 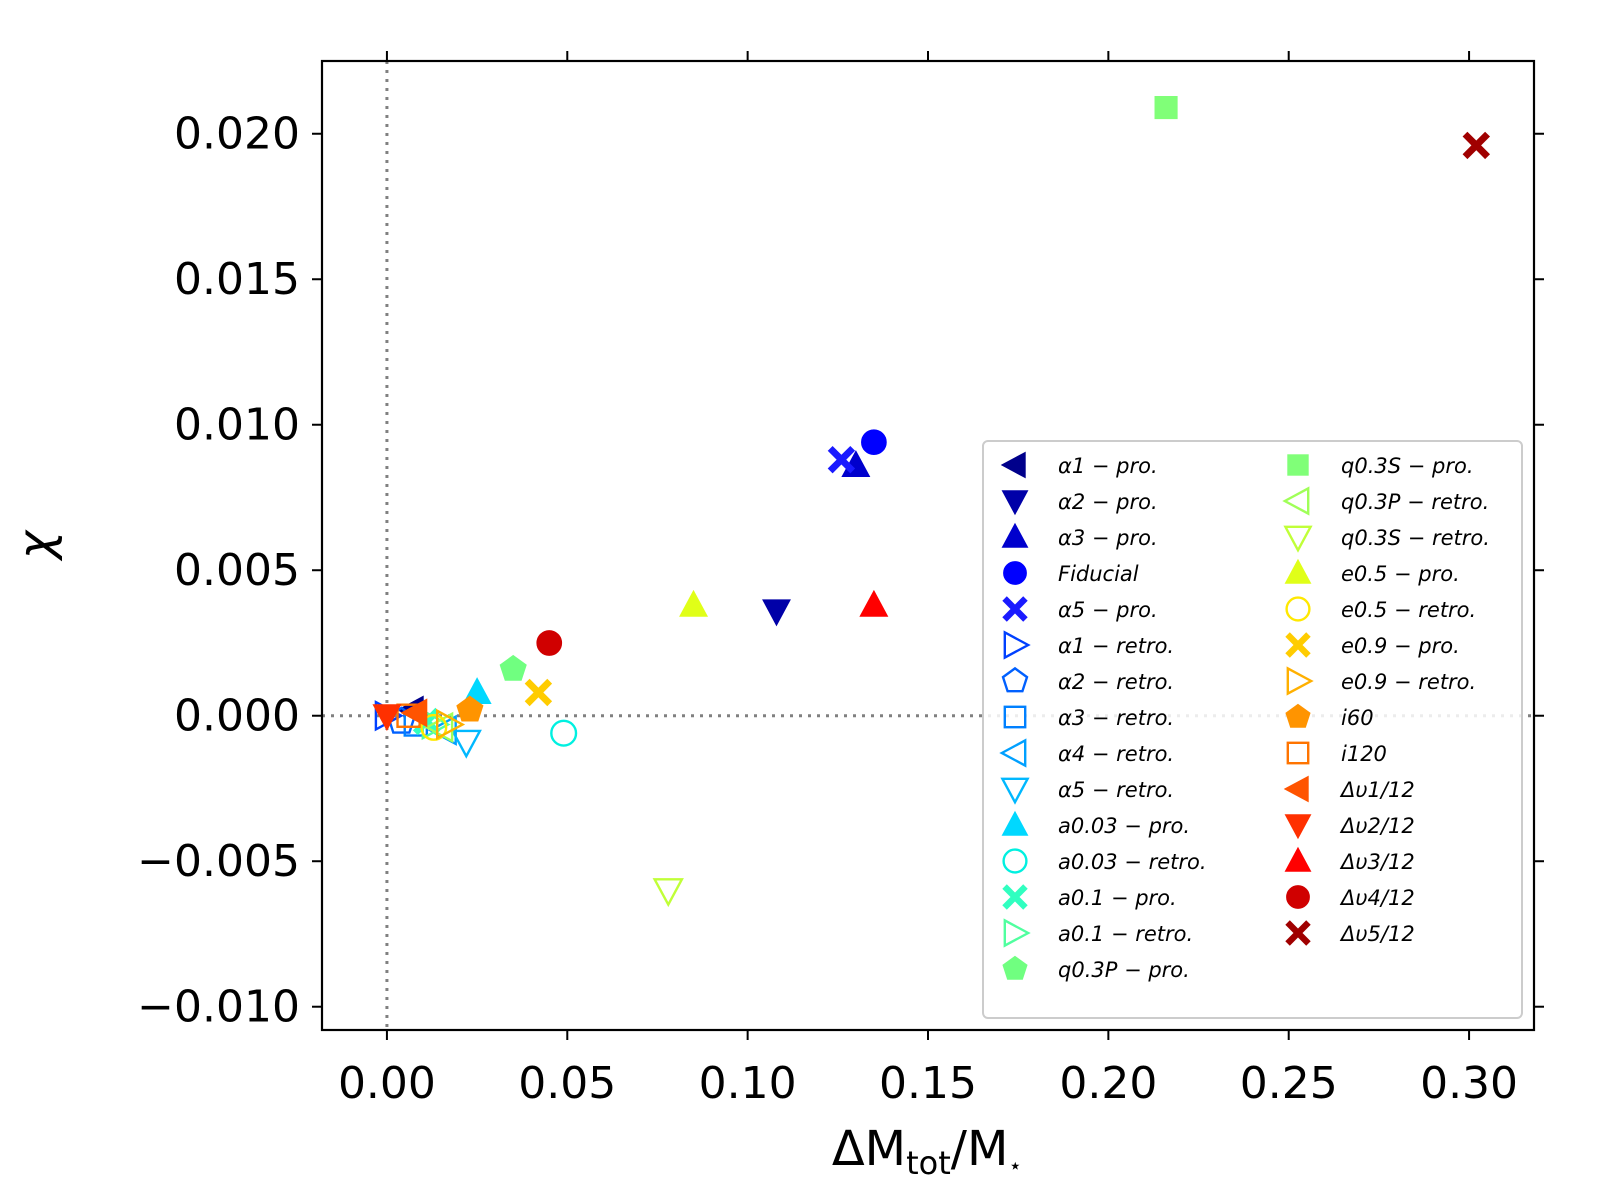 What do you see at coordinates (218, 861) in the screenshot?
I see `y-tick-label-5: −0.005` at bounding box center [218, 861].